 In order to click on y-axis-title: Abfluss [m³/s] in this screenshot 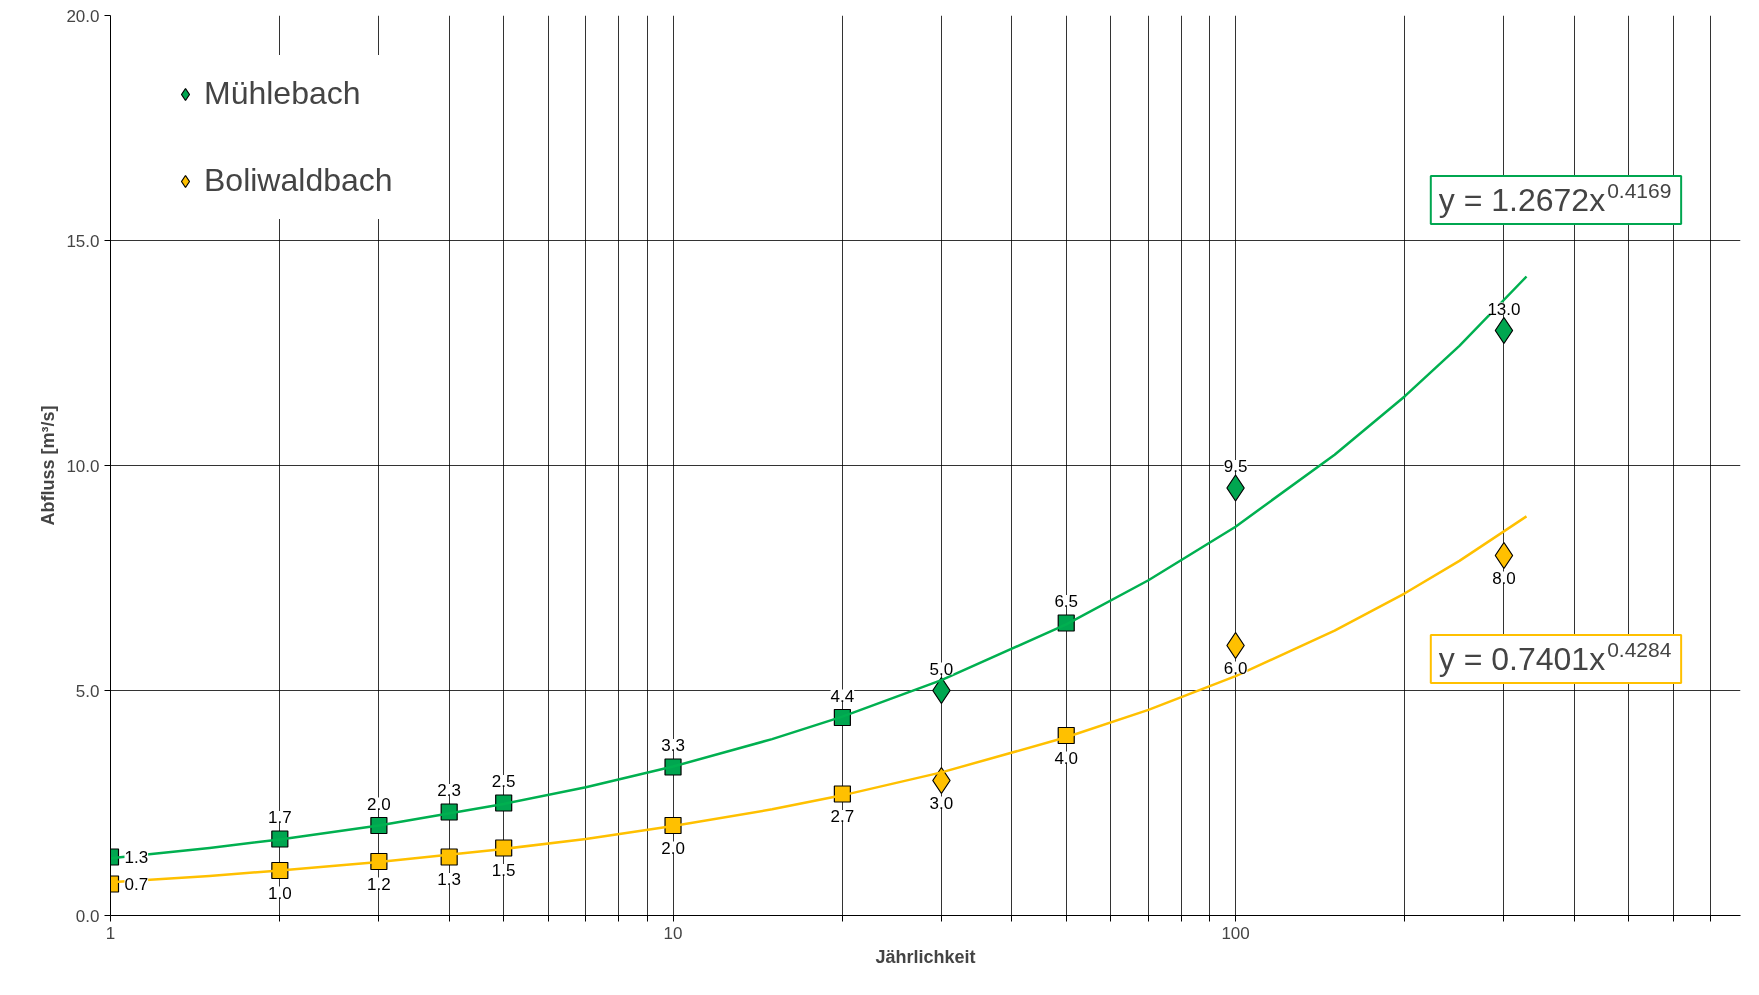, I will do `click(48, 465)`.